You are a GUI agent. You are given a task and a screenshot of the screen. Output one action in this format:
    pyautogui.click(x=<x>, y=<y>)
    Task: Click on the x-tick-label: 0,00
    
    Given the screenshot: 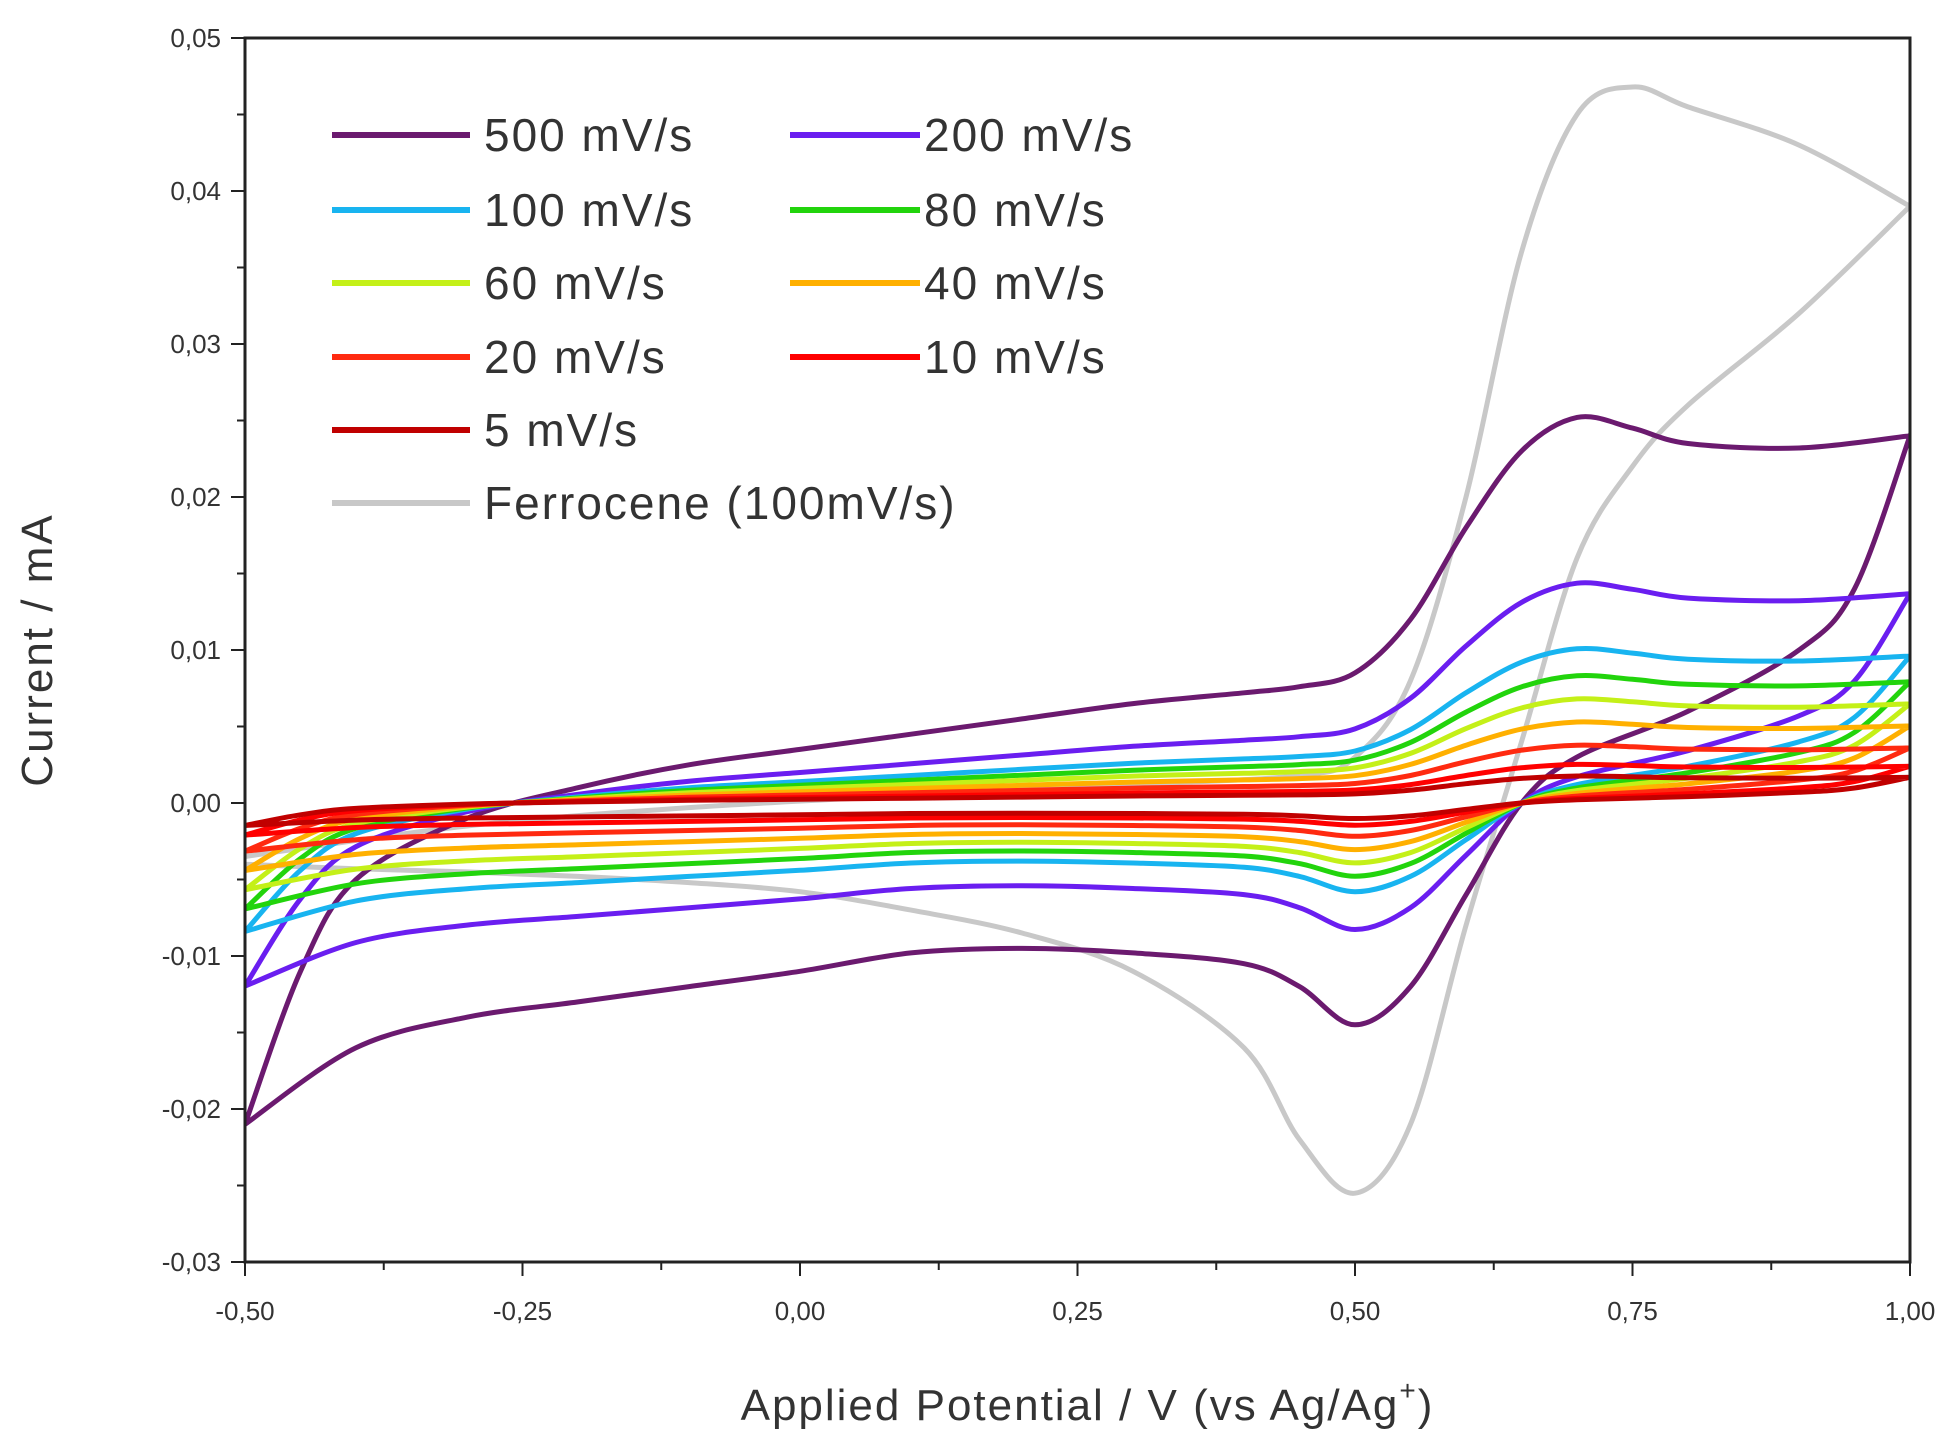 What is the action you would take?
    pyautogui.click(x=800, y=1311)
    